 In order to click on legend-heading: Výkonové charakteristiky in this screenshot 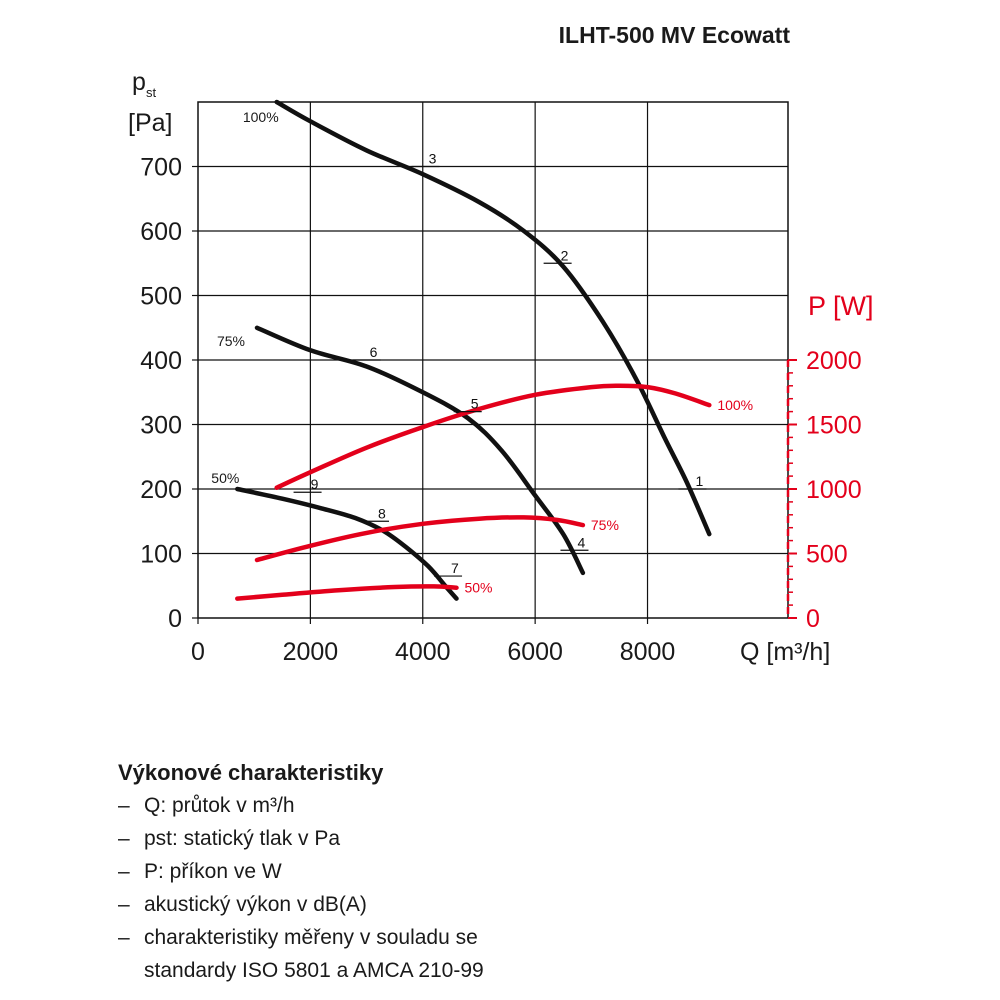, I will do `click(251, 772)`.